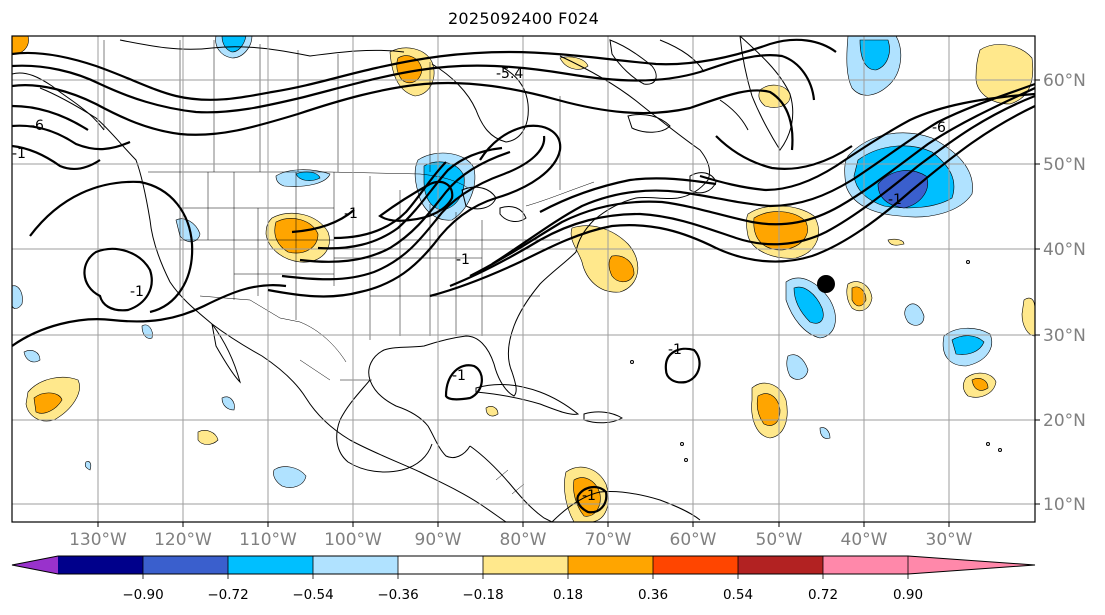  What do you see at coordinates (1064, 81) in the screenshot?
I see `lat-label-60n: 60°N` at bounding box center [1064, 81].